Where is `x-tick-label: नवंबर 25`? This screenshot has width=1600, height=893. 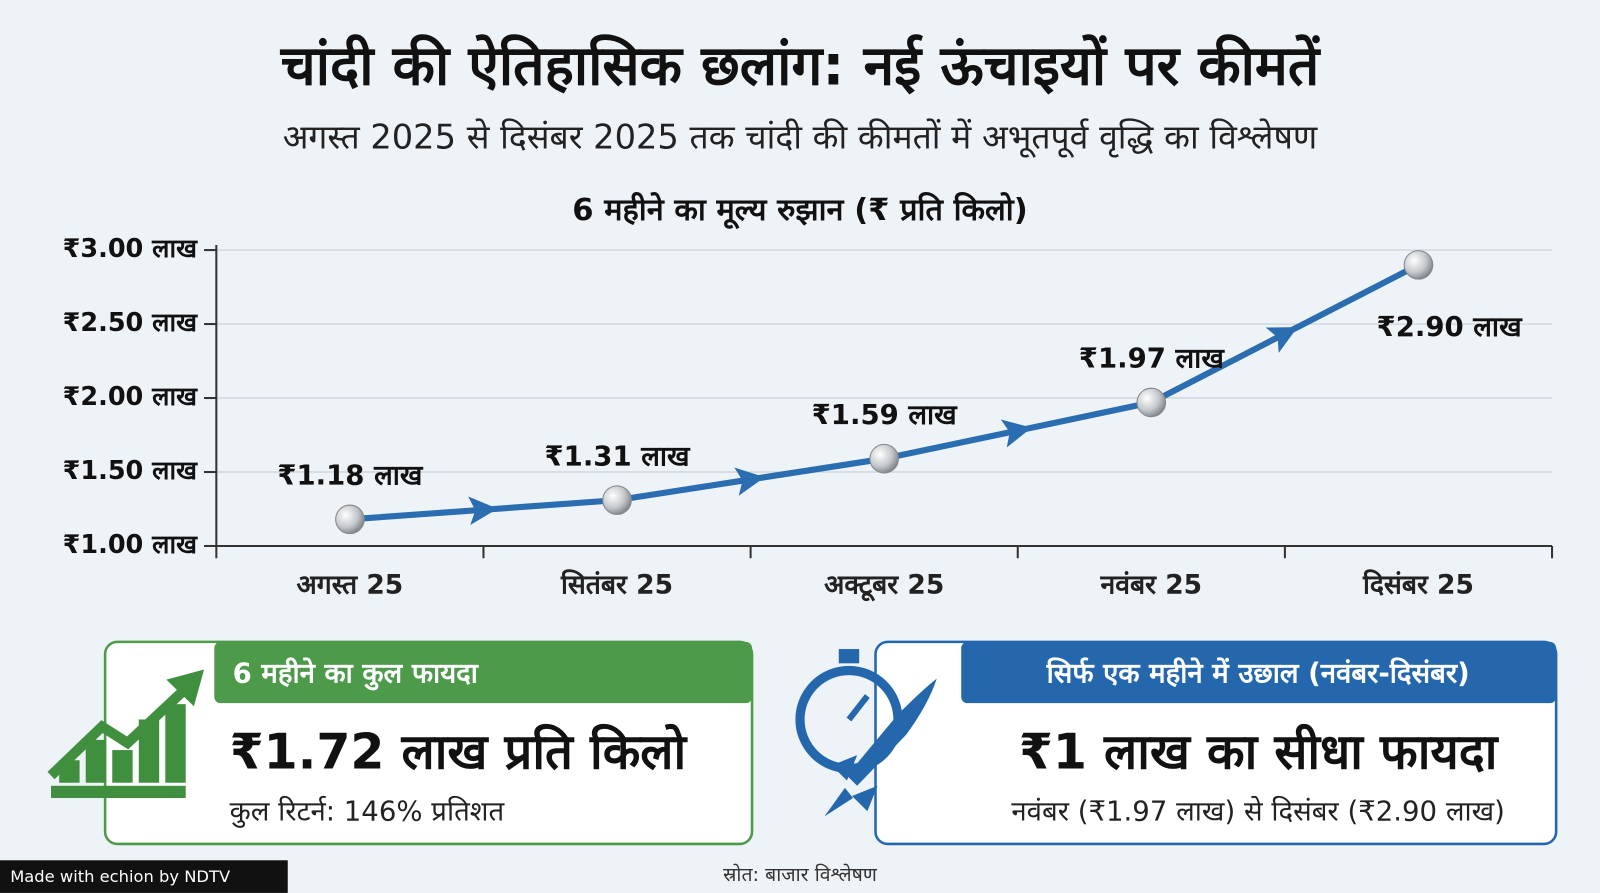
x-tick-label: नवंबर 25 is located at coordinates (1151, 584).